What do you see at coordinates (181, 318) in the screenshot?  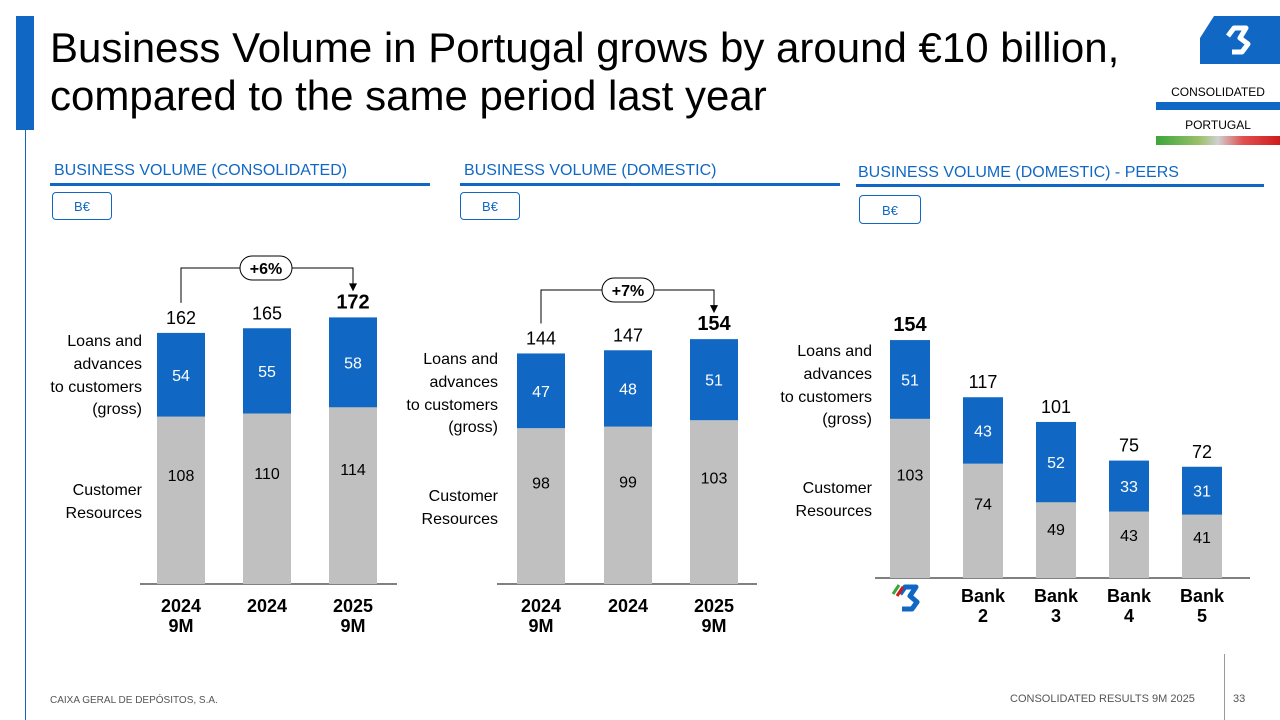 I see `data-label-total: 162` at bounding box center [181, 318].